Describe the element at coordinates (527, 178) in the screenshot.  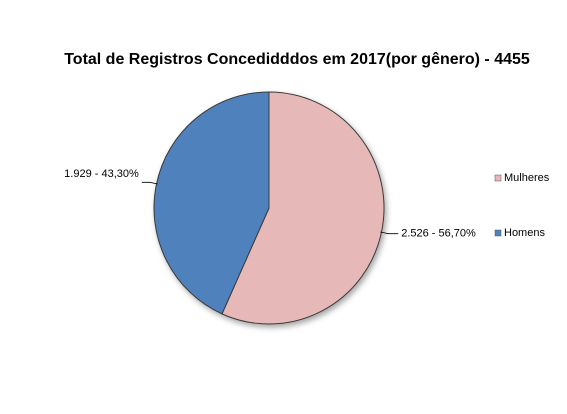
I see `legend-label: Mulheres` at that location.